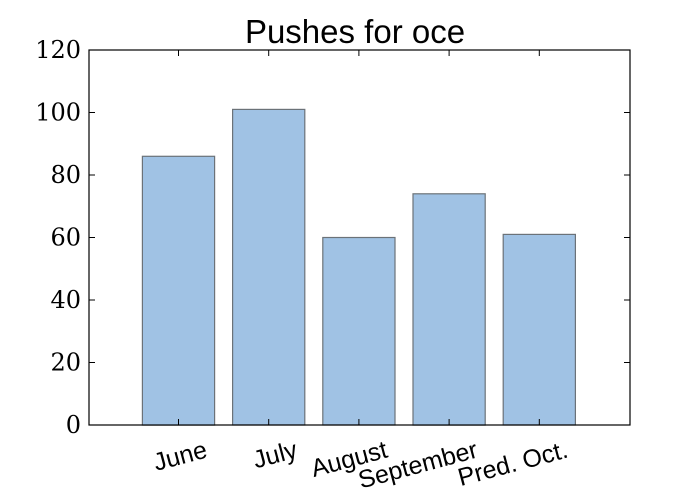 The image size is (700, 500). What do you see at coordinates (359, 331) in the screenshot?
I see `bar-august` at bounding box center [359, 331].